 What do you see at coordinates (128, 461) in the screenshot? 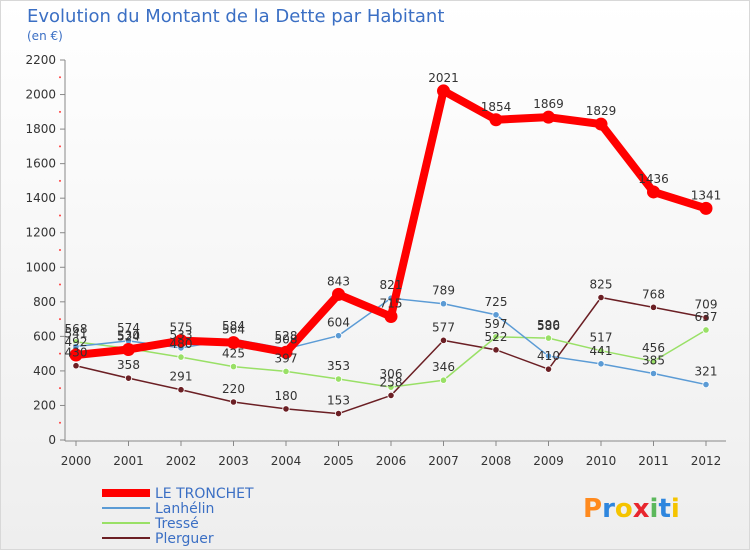
I see `x-tick-label: 2001` at bounding box center [128, 461].